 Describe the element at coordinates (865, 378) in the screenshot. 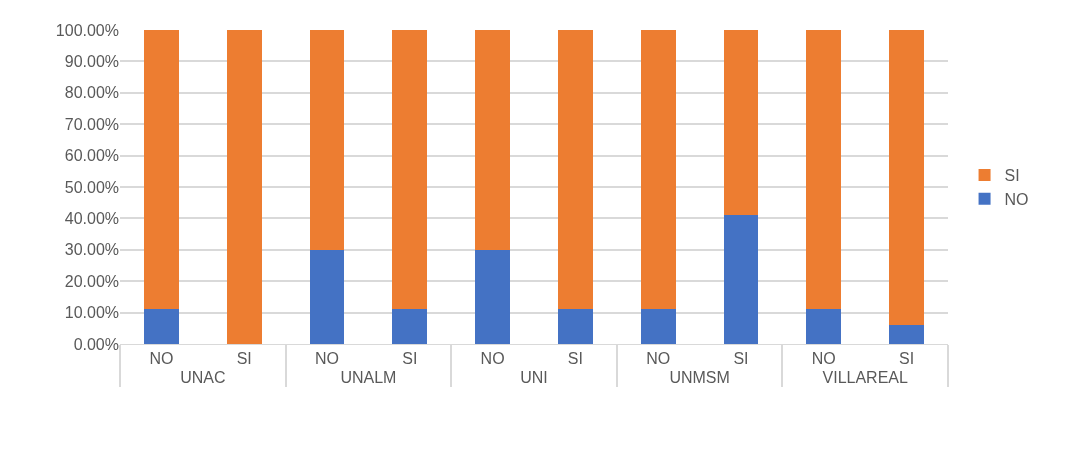

I see `text: VILLAREAL` at that location.